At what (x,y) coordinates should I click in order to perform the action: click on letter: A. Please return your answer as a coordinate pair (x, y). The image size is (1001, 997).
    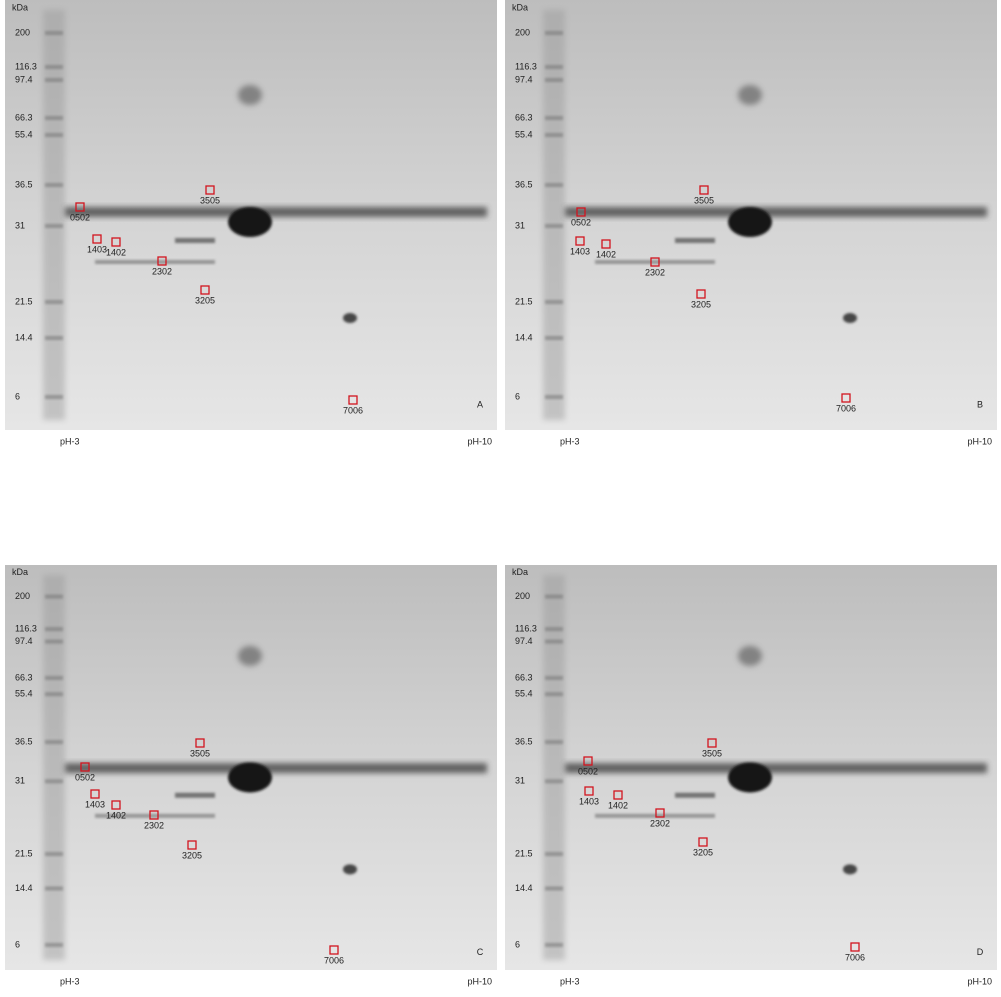
    Looking at the image, I should click on (480, 404).